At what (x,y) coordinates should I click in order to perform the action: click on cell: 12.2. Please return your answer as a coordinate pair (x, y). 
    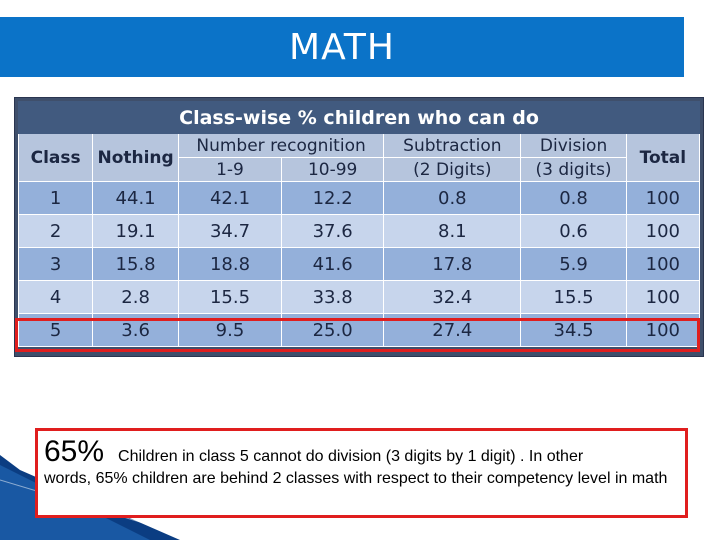
    Looking at the image, I should click on (333, 198).